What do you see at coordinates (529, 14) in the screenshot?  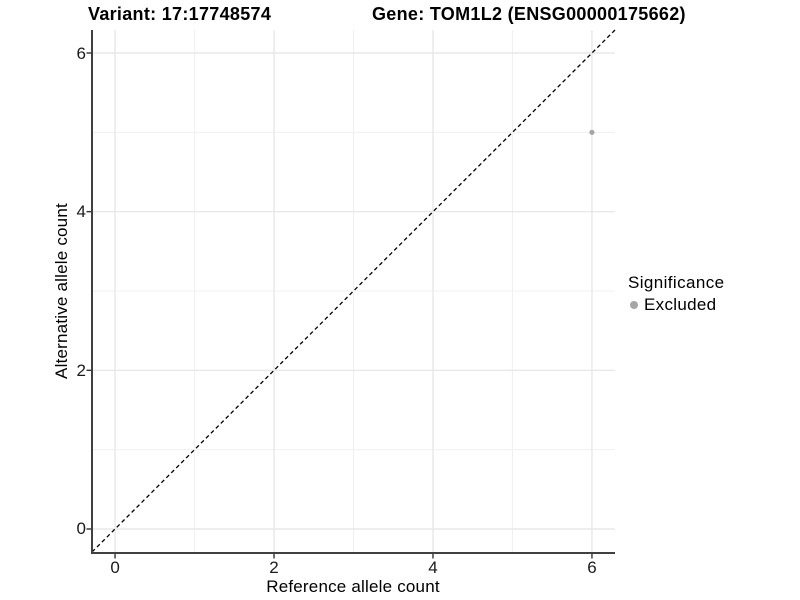 I see `plot-title-gene: Gene: TOM1L2 (ENSG00000175662)` at bounding box center [529, 14].